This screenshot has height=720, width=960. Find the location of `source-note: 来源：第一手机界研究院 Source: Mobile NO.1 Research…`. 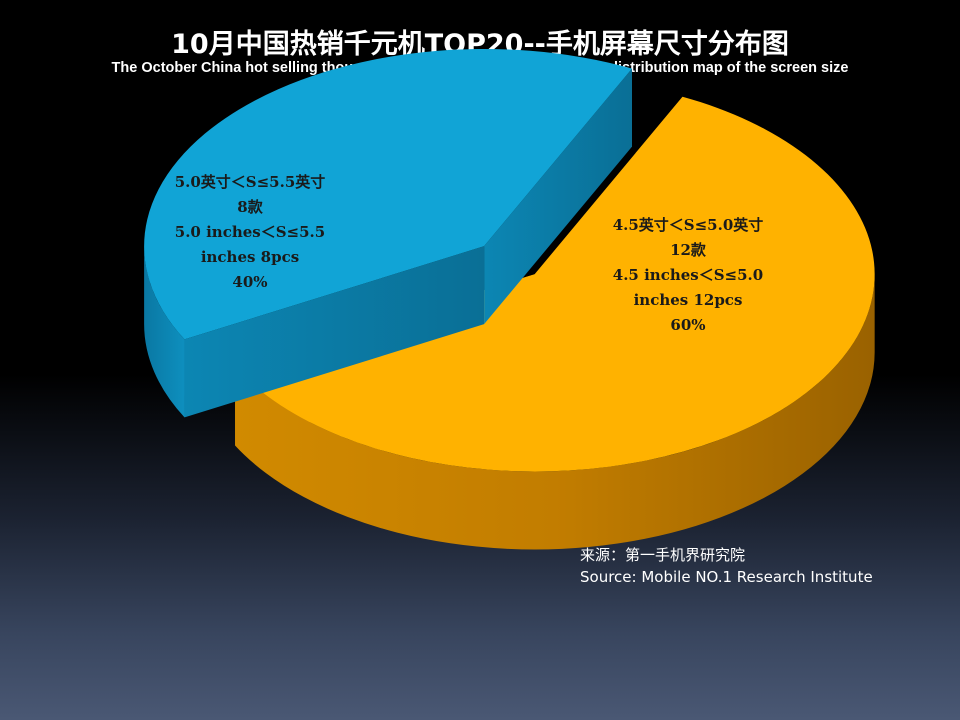

source-note: 来源：第一手机界研究院 Source: Mobile NO.1 Research… is located at coordinates (726, 566).